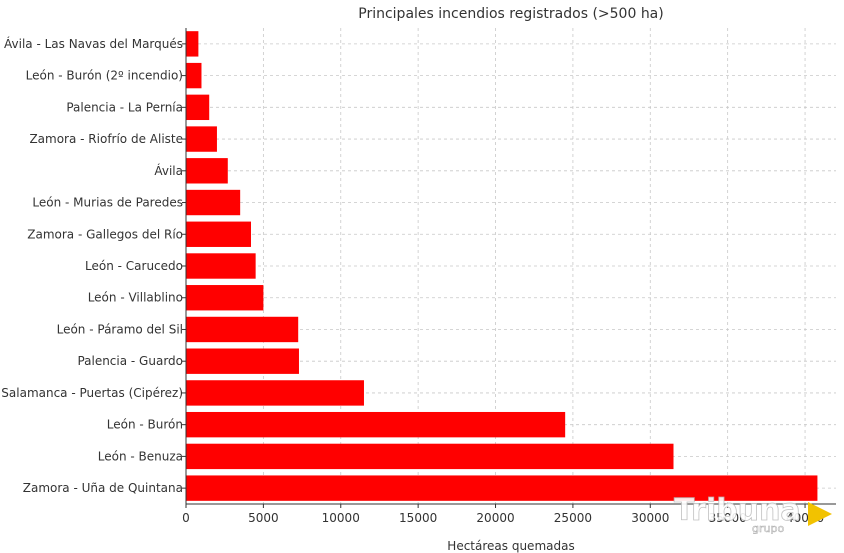 This screenshot has height=553, width=844. Describe the element at coordinates (768, 528) in the screenshot. I see `logo-subtext: grupo` at that location.